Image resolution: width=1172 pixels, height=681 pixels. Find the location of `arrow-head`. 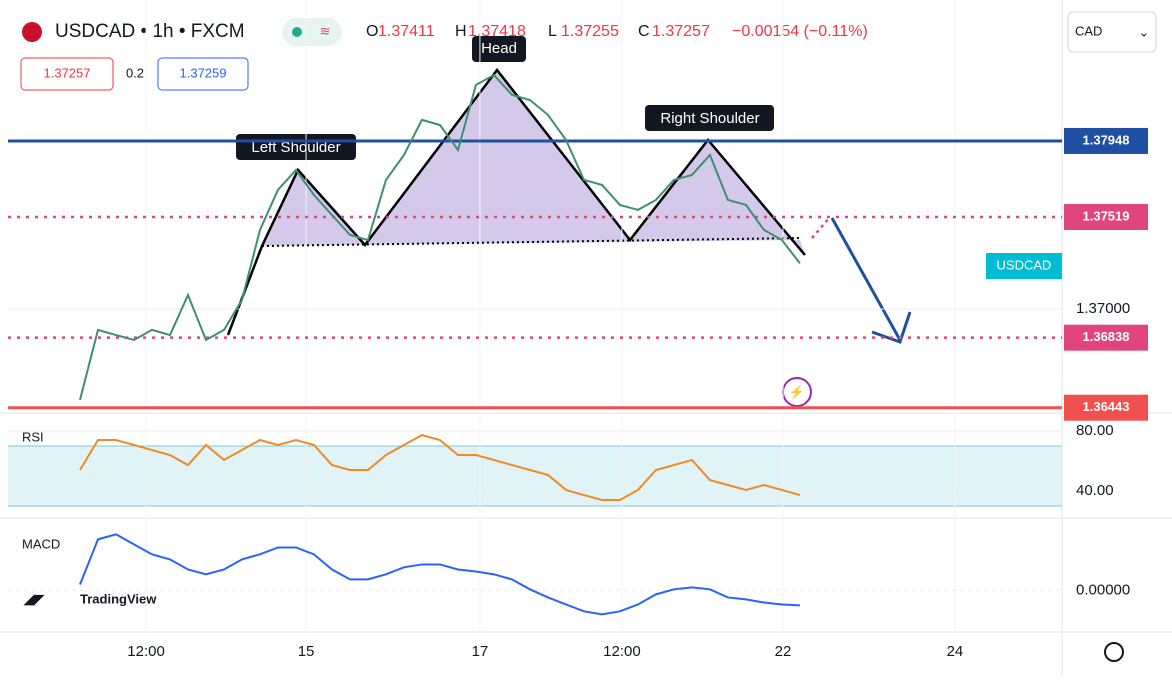

arrow-head is located at coordinates (891, 327).